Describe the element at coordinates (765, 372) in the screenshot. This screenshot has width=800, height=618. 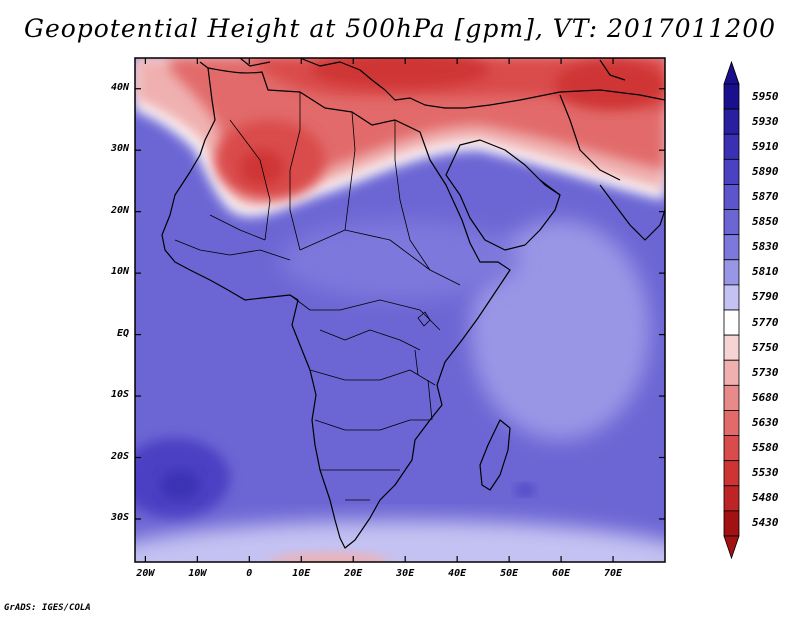
I see `colorbar-label: 5730` at that location.